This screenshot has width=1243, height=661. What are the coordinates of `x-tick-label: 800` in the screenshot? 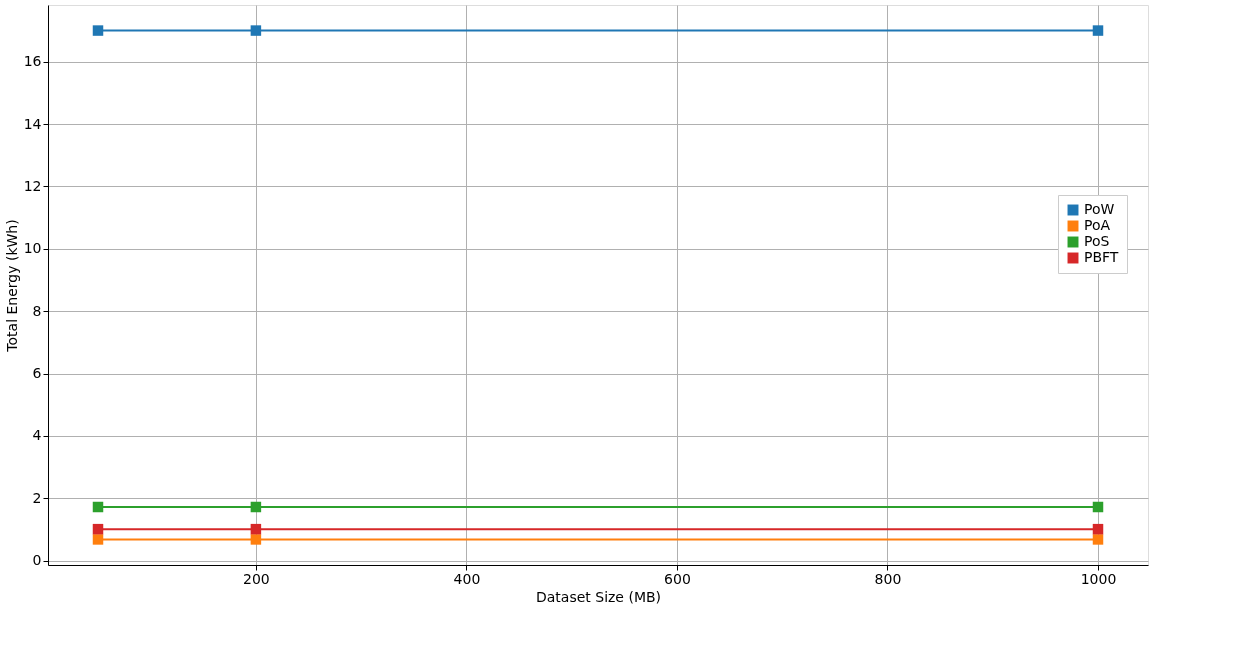 It's located at (888, 578).